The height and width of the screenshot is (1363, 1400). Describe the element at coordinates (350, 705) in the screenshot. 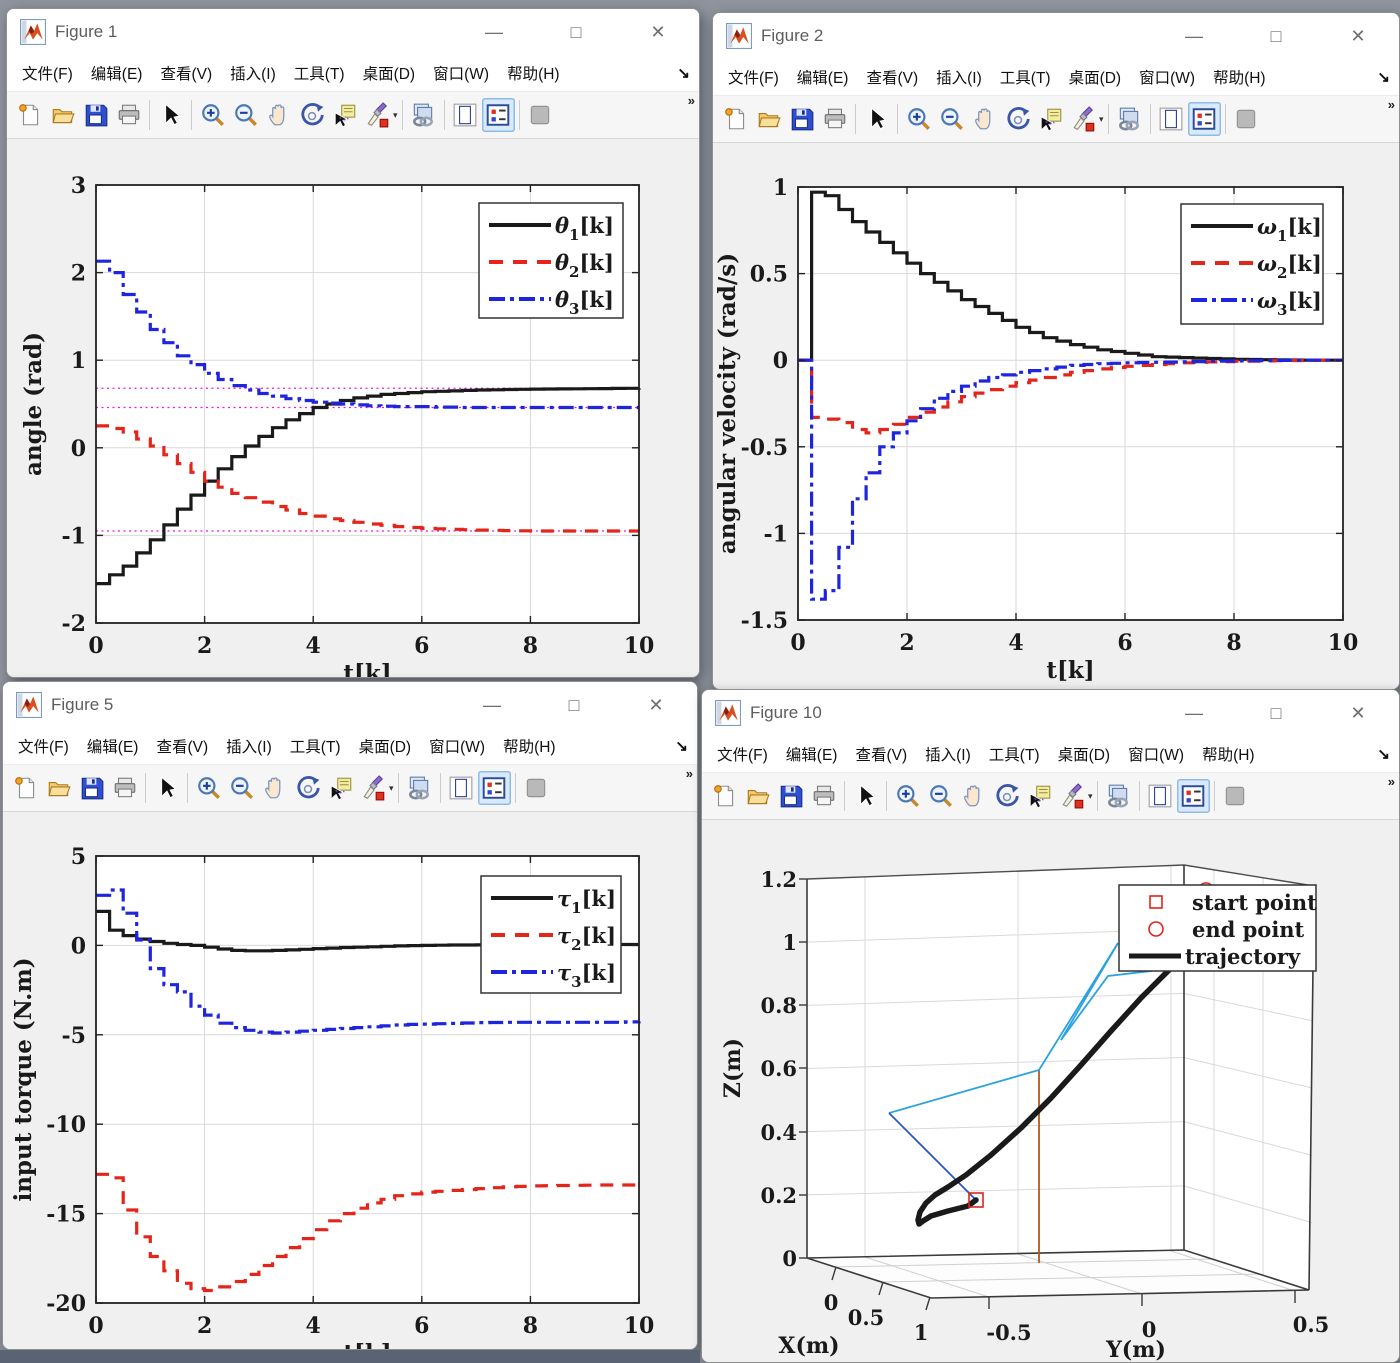

I see `title-bar: Figure 5 — □ ✕` at that location.